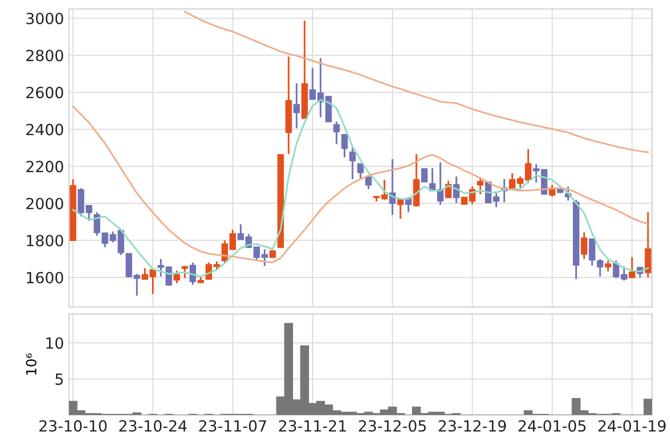  What do you see at coordinates (45, 56) in the screenshot?
I see `y-tick-label: 2800` at bounding box center [45, 56].